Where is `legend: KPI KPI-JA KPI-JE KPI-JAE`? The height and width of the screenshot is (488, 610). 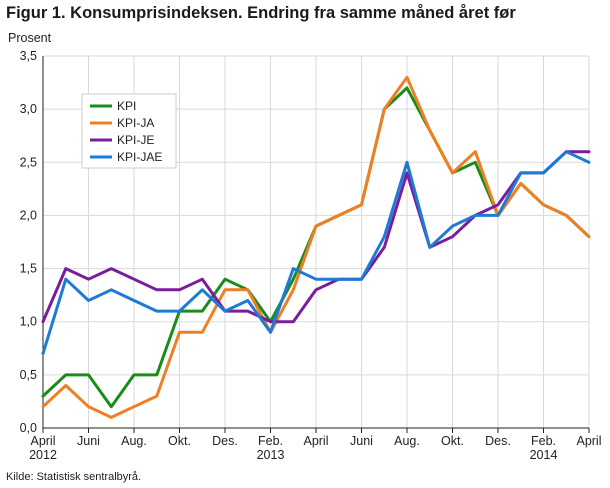
legend: KPI KPI-JA KPI-JE KPI-JAE is located at coordinates (129, 131).